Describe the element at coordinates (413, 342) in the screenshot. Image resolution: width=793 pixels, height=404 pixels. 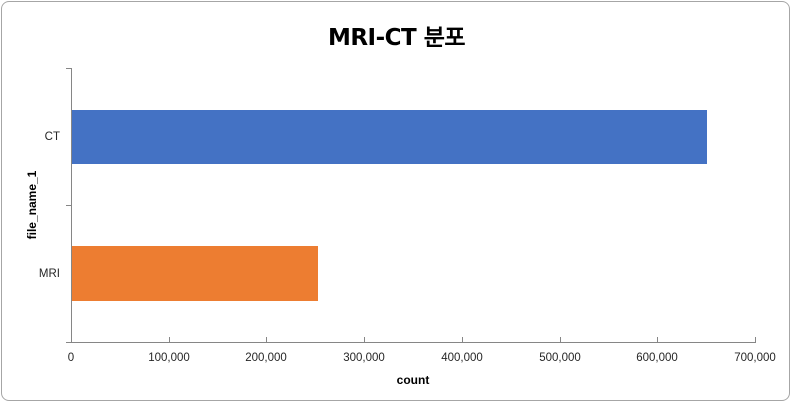
I see `x-axis-line` at that location.